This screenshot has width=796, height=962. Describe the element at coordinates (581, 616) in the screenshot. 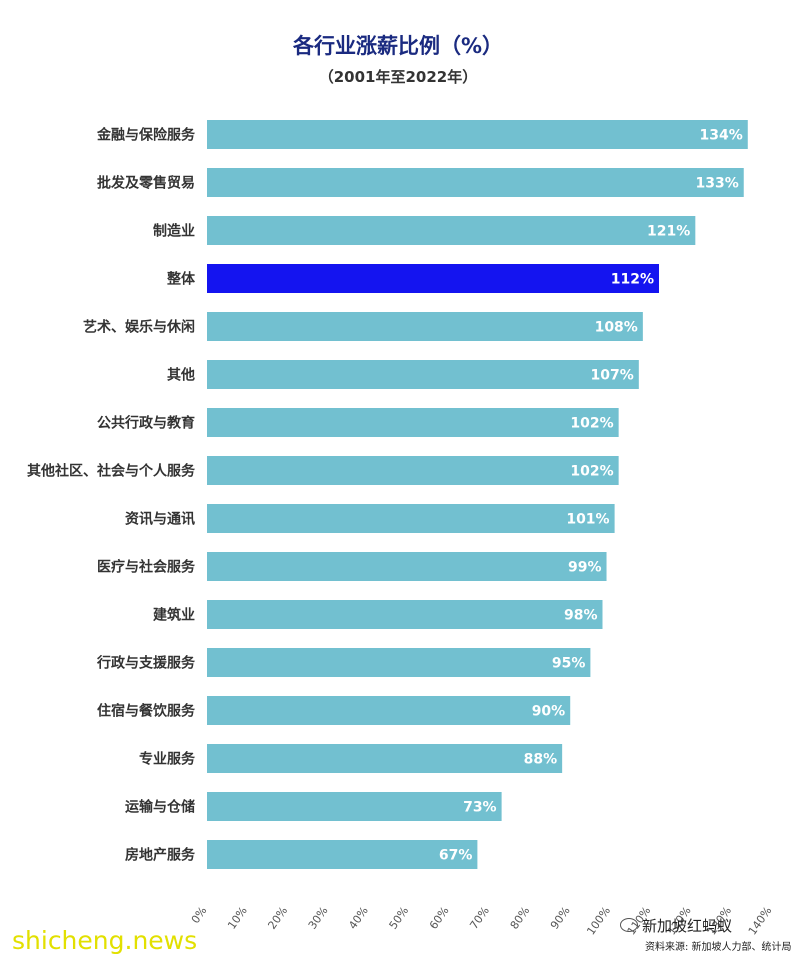

I see `value-label-10: 98%` at that location.